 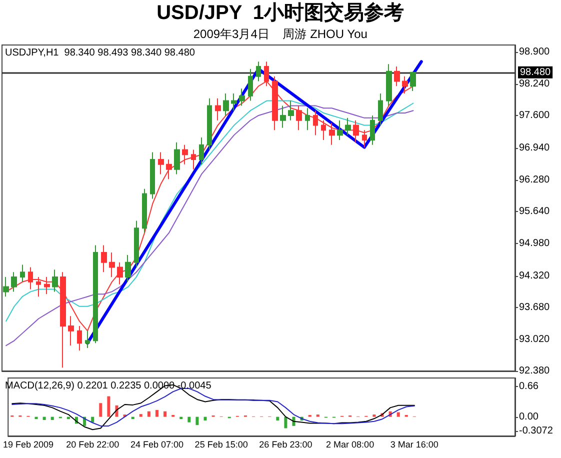 What do you see at coordinates (534, 148) in the screenshot?
I see `y-tick-label: 96.940` at bounding box center [534, 148].